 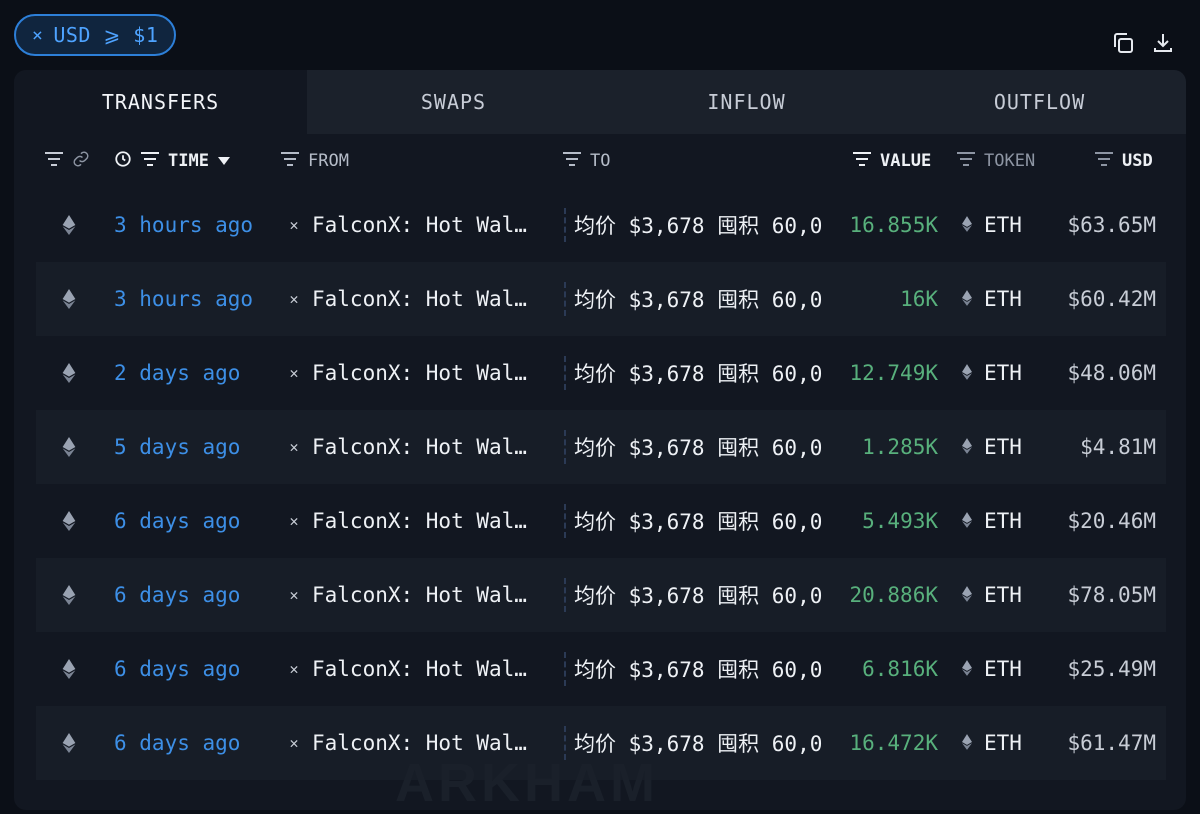 I want to click on value-header: VALUE, so click(x=906, y=161).